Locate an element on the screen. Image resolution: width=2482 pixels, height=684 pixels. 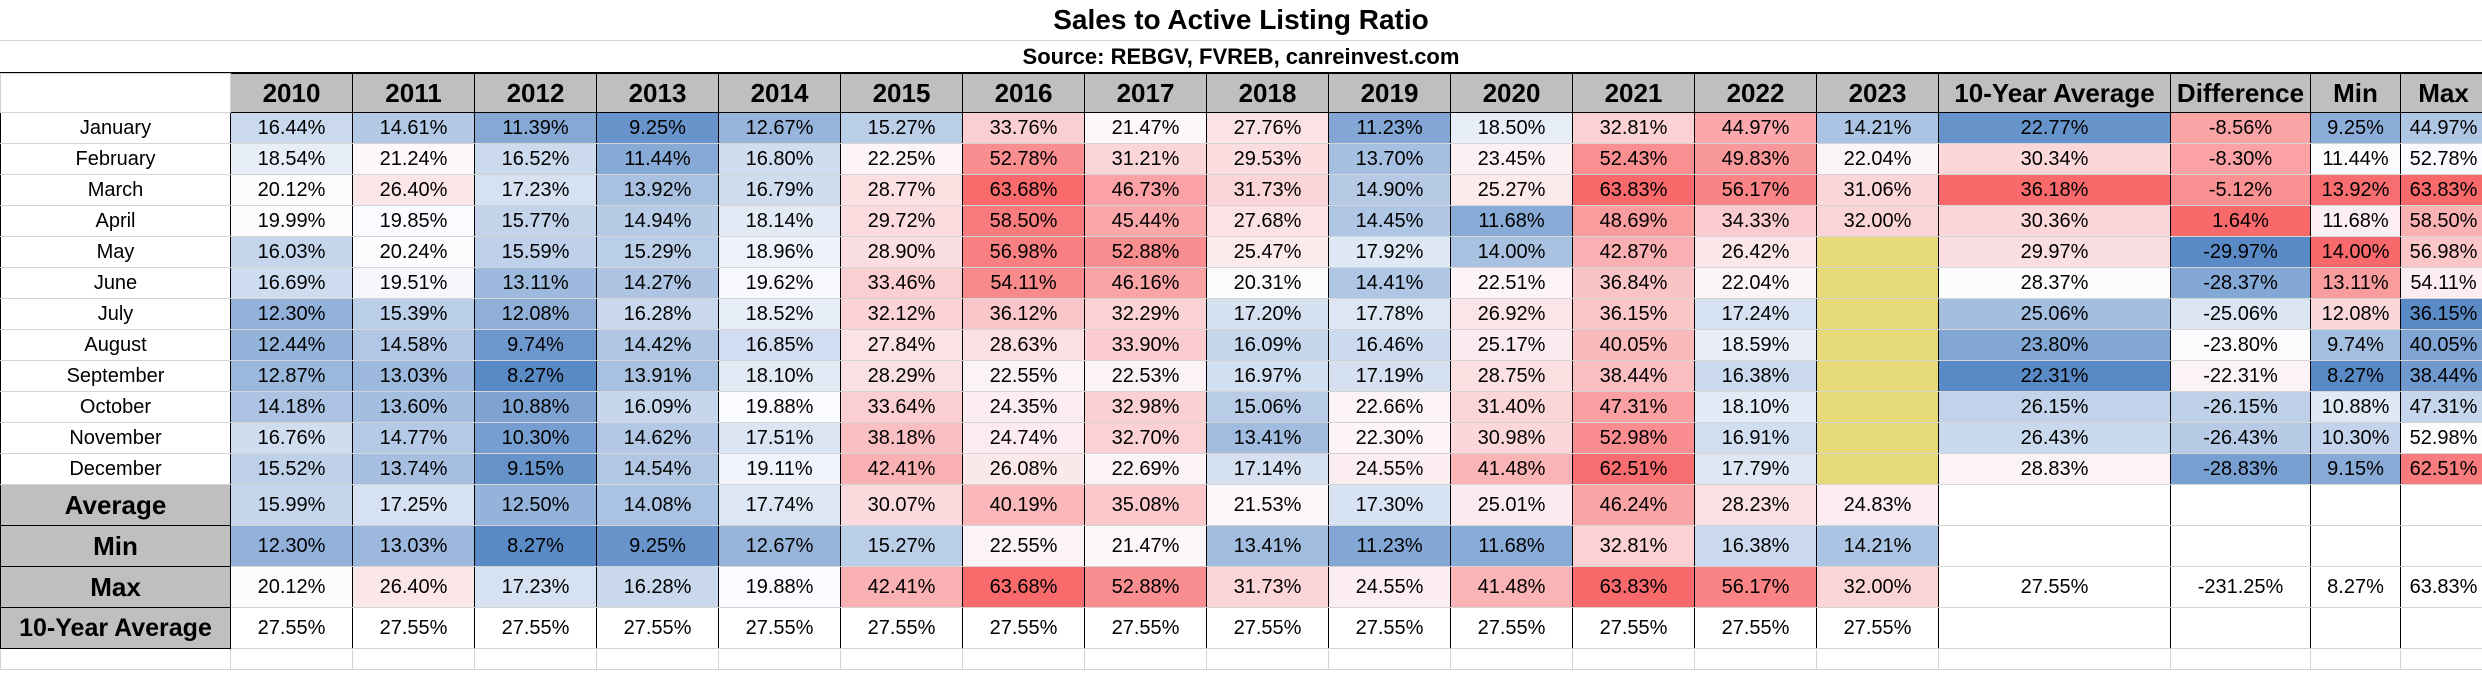
value-cell: 31.73% is located at coordinates (1267, 190).